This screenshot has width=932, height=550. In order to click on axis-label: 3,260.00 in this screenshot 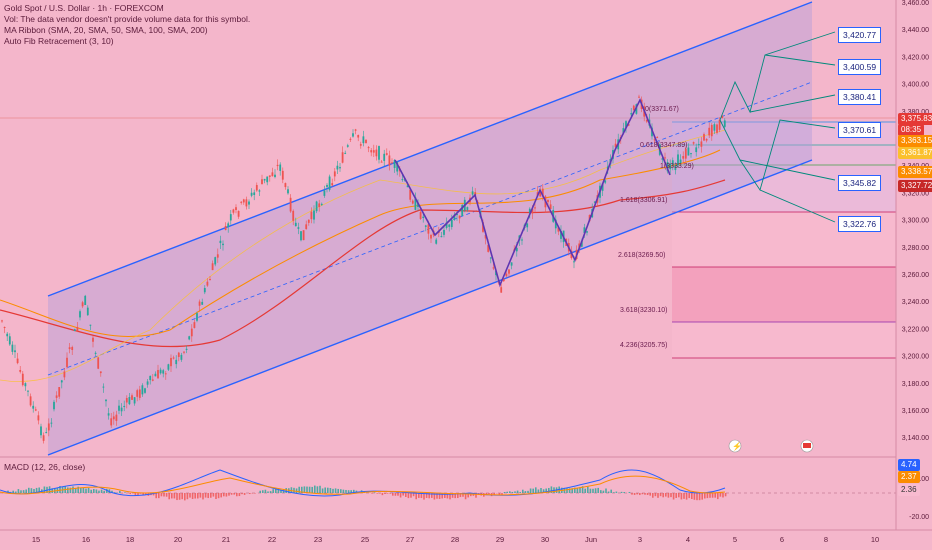, I will do `click(915, 275)`.